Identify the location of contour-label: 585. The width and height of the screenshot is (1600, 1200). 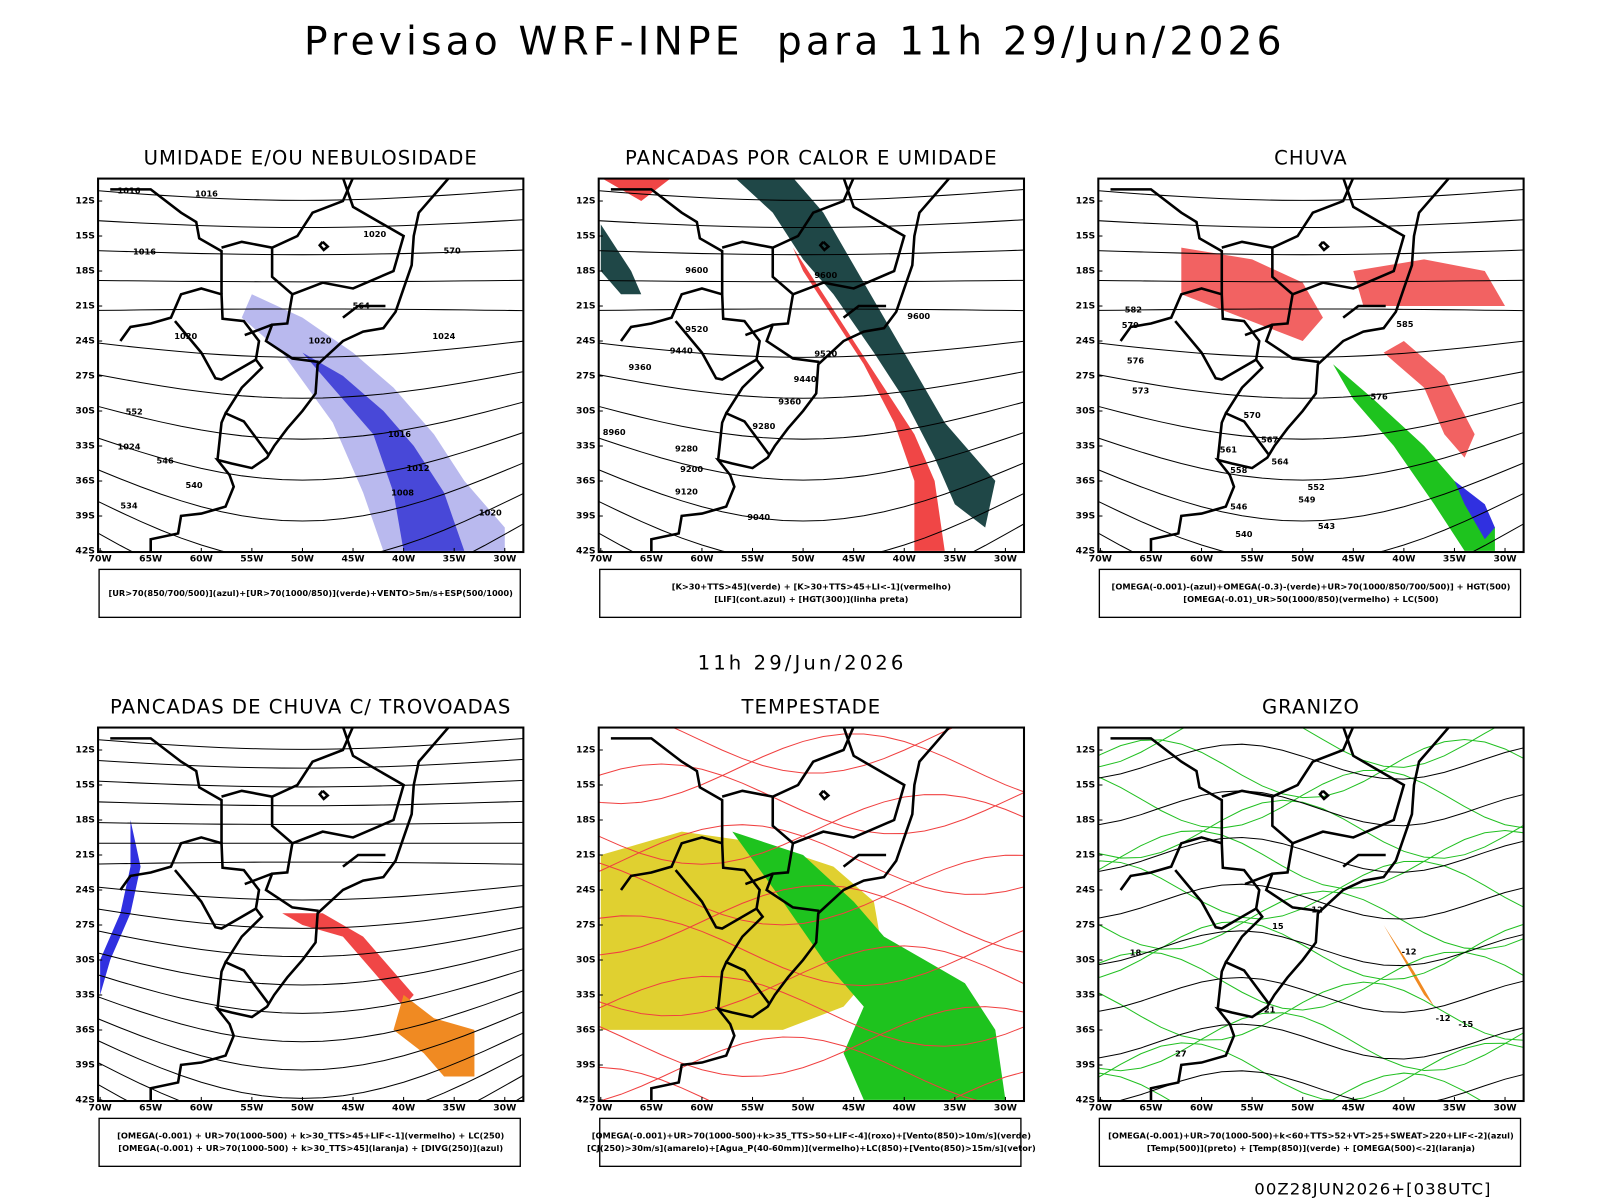
(1405, 324).